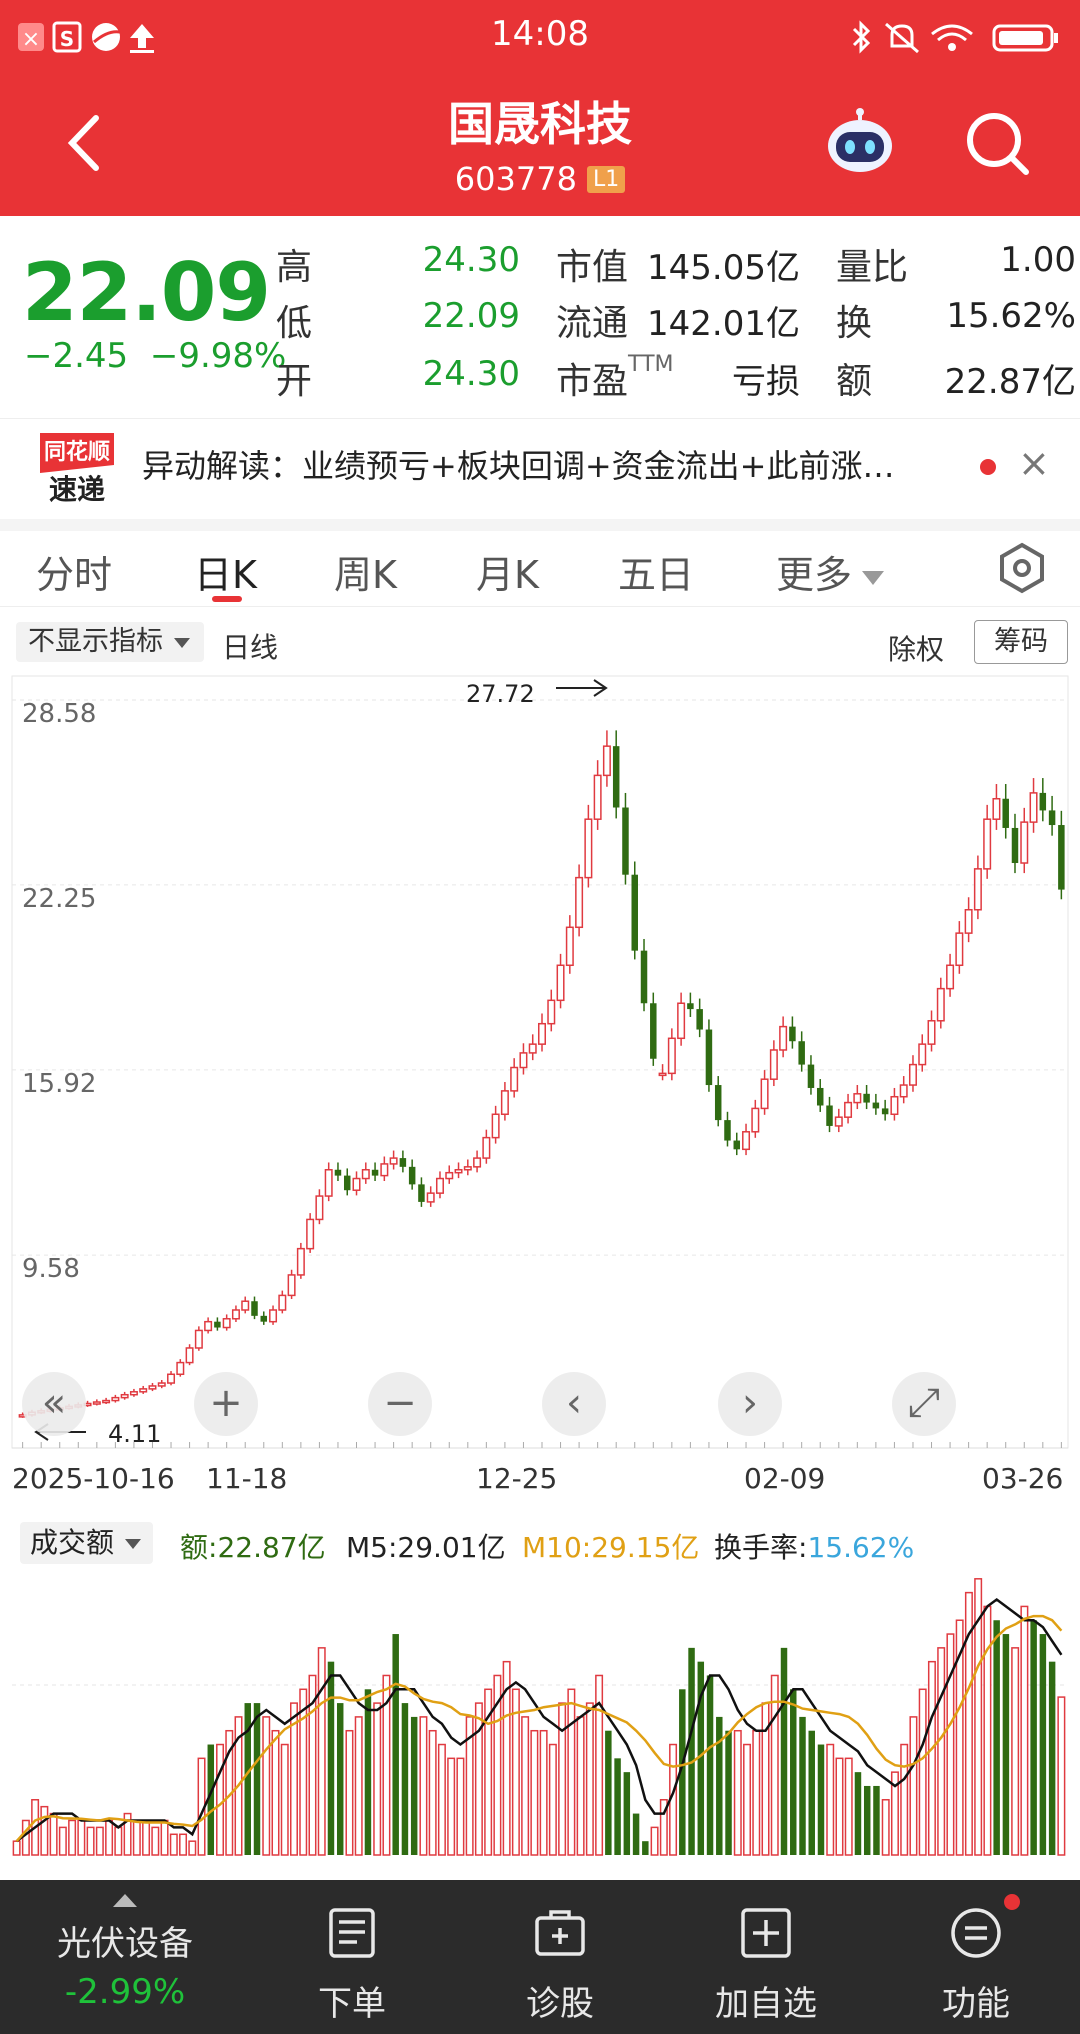 Image resolution: width=1080 pixels, height=2034 pixels. What do you see at coordinates (1021, 642) in the screenshot?
I see `chips-button: 筹码` at bounding box center [1021, 642].